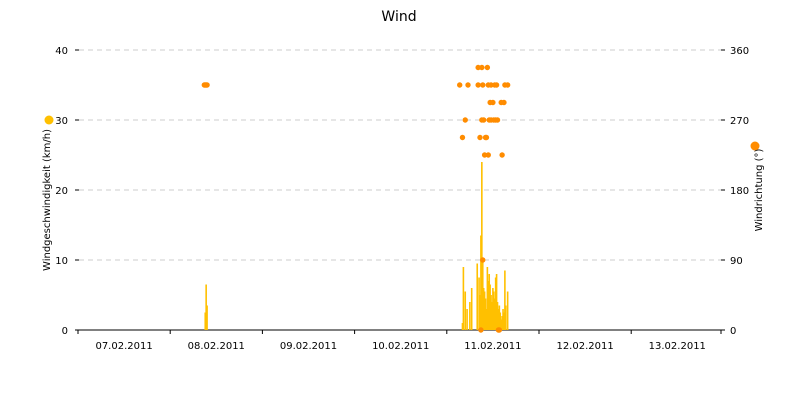  What do you see at coordinates (49, 120) in the screenshot?
I see `speed-legend-marker` at bounding box center [49, 120].